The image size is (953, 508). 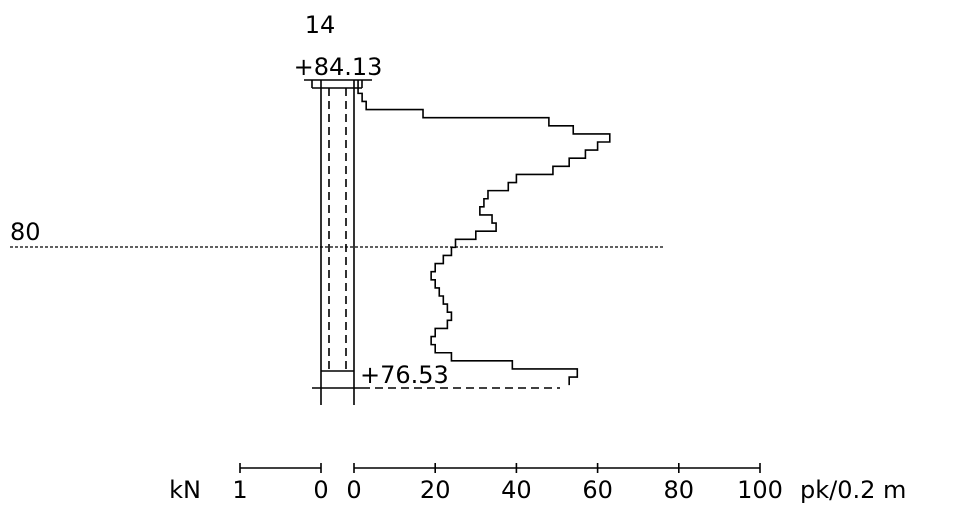 What do you see at coordinates (25, 232) in the screenshot?
I see `reference-level-label: 80` at bounding box center [25, 232].